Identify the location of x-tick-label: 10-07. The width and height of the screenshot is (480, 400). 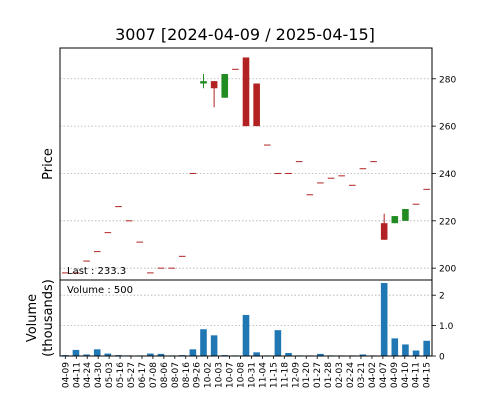
(231, 375).